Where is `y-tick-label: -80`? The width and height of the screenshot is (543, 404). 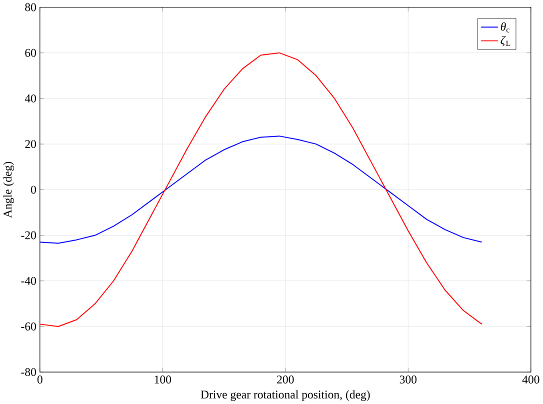 y-tick-label: -80 is located at coordinates (28, 372).